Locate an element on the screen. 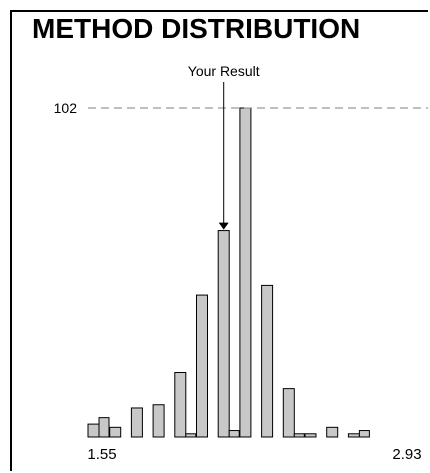  your-result-label: Your Result is located at coordinates (224, 71).